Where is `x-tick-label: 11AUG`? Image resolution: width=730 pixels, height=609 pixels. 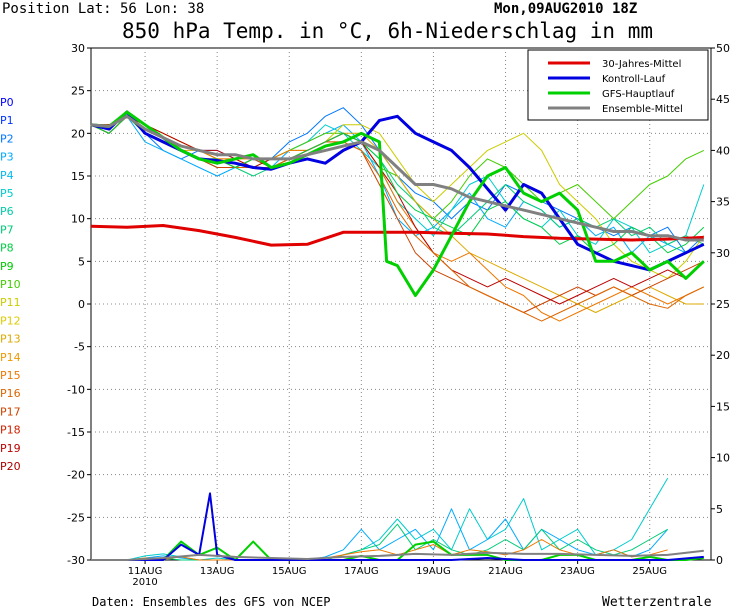
x-tick-label: 11AUG is located at coordinates (145, 571).